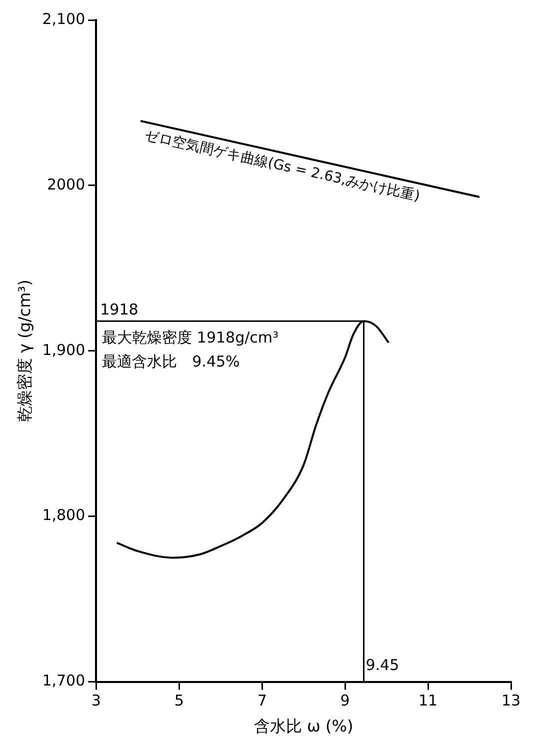  I want to click on x-axis-title: 含水比 ω (%), so click(304, 726).